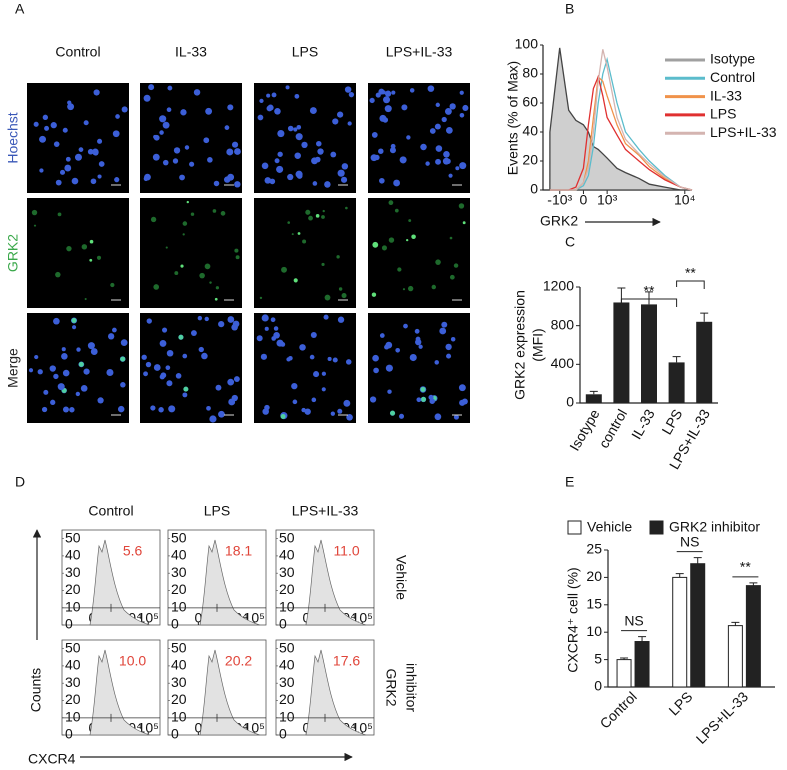 Image resolution: width=787 pixels, height=770 pixels. I want to click on legend-label: GRK2 inhibitor, so click(714, 527).